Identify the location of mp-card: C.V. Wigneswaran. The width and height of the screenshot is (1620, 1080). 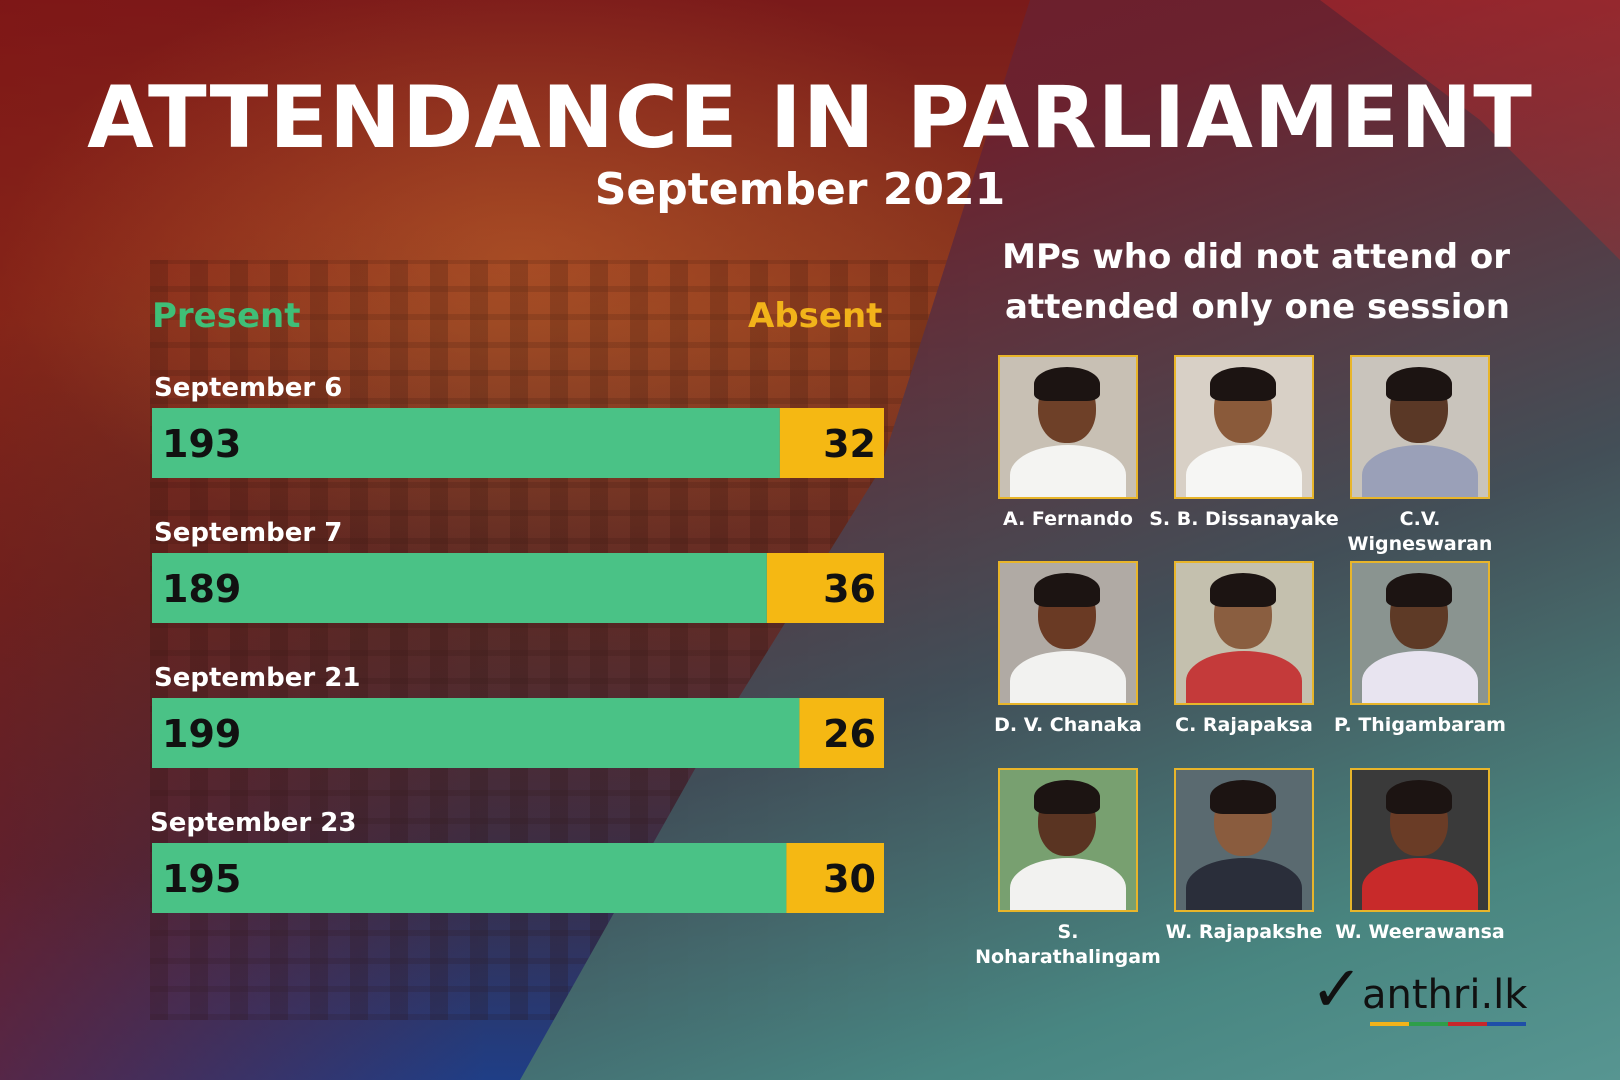
(1420, 456).